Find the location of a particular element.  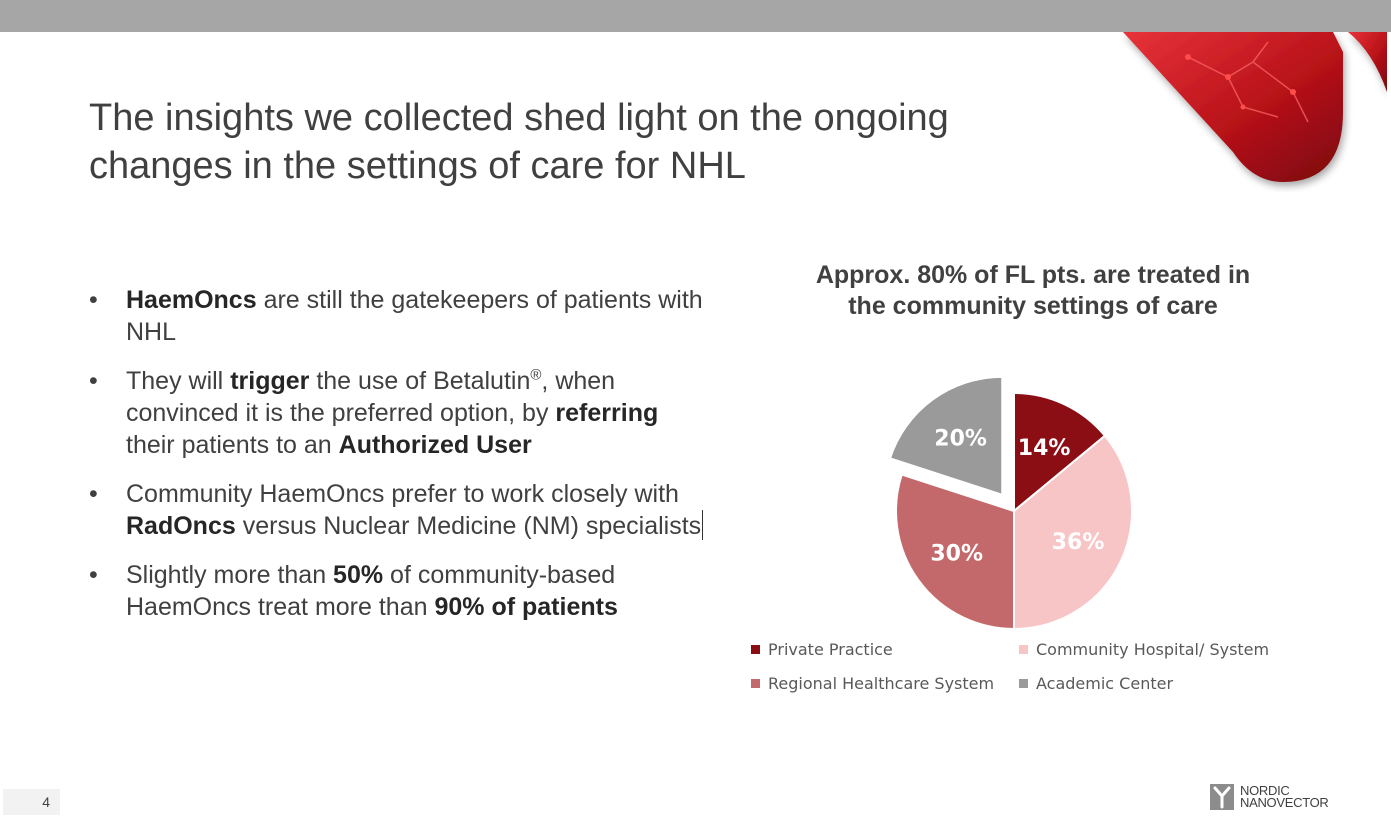

pie-slice-community-hospital-system is located at coordinates (1073, 532).